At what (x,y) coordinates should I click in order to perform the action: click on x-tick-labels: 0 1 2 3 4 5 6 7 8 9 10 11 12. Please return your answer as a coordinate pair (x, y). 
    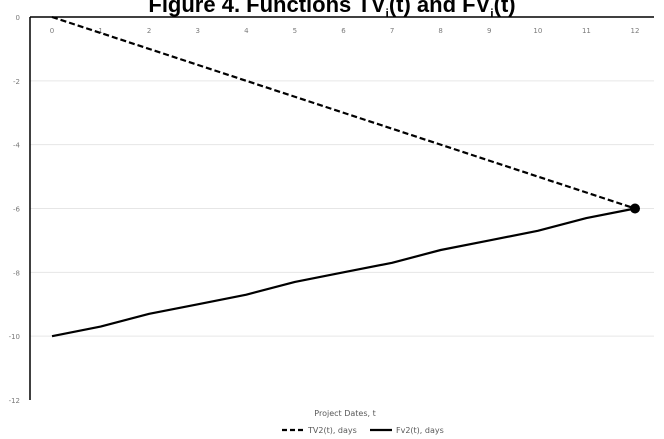
    Looking at the image, I should click on (345, 31).